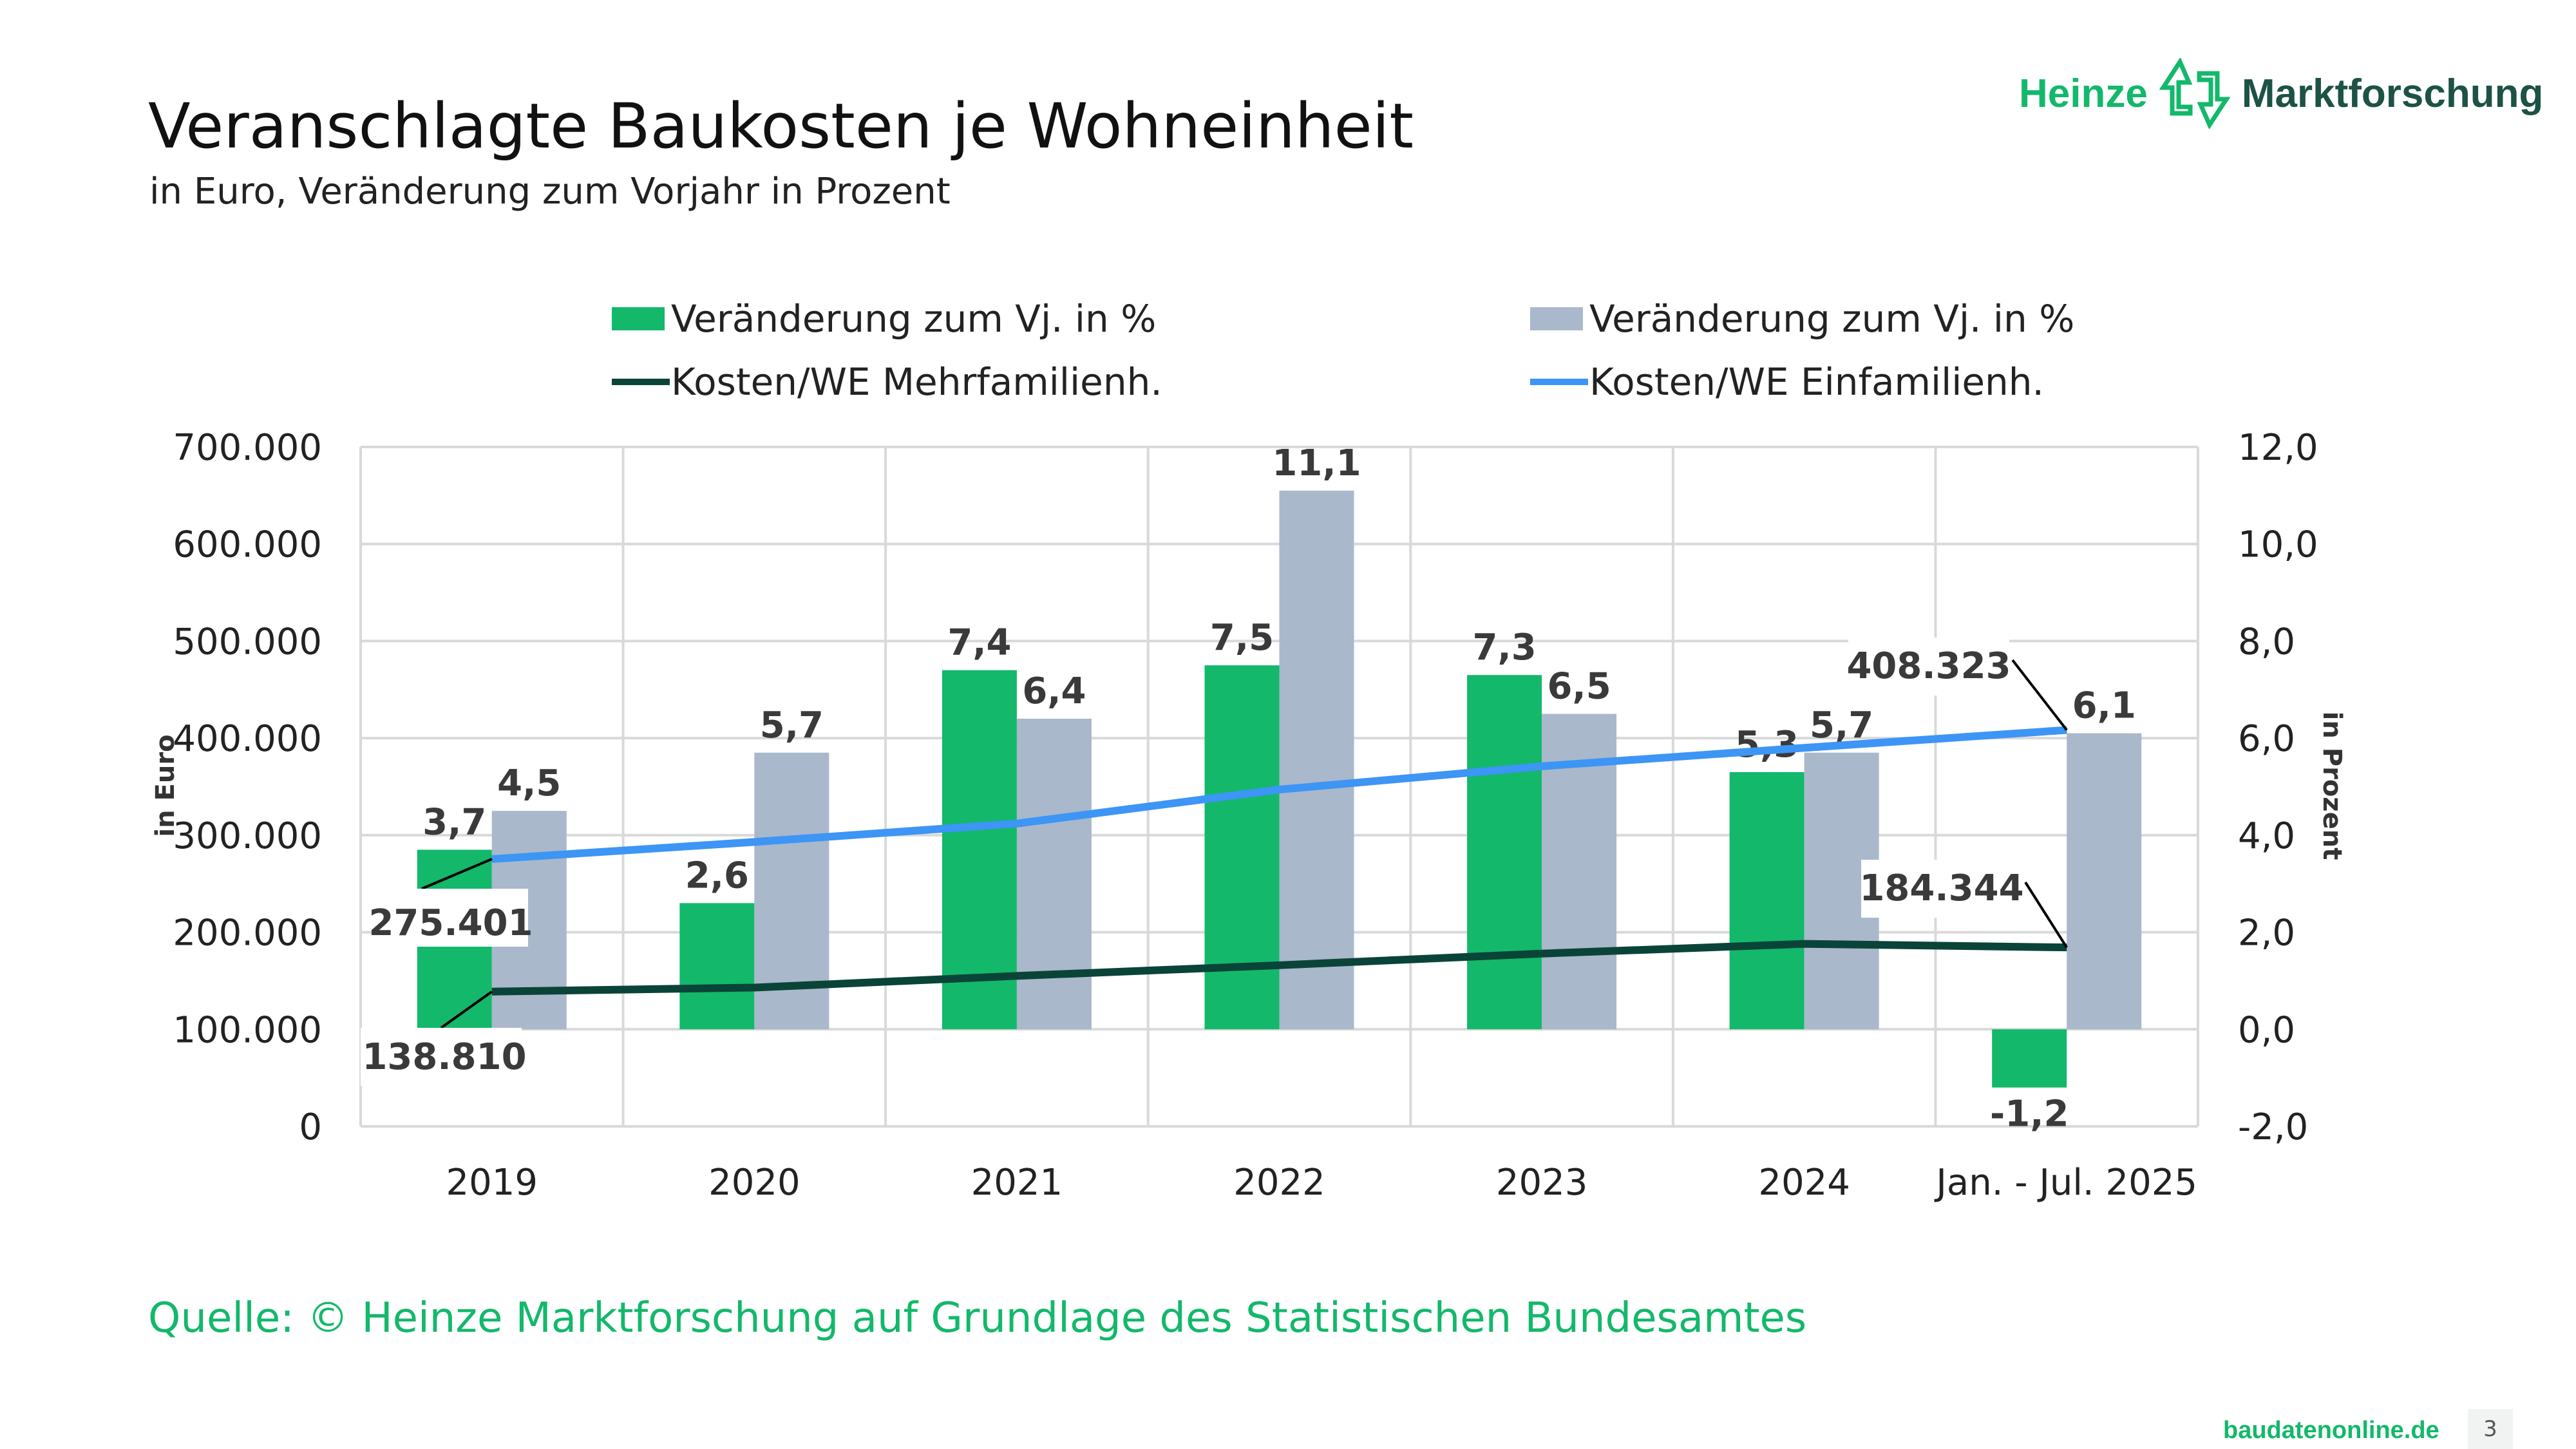 This screenshot has width=2576, height=1449. Describe the element at coordinates (166, 785) in the screenshot. I see `y-axis-label: in Euro` at that location.